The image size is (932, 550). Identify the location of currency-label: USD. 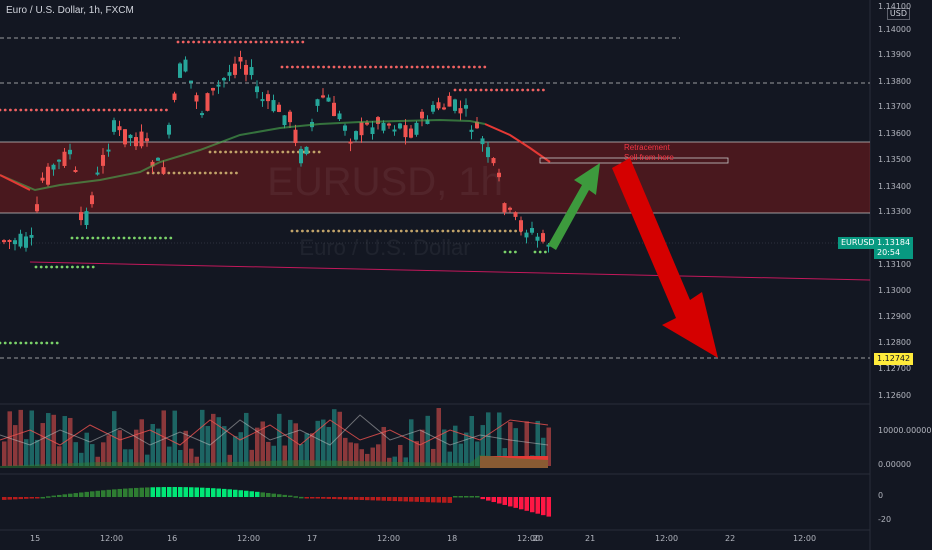
(898, 14).